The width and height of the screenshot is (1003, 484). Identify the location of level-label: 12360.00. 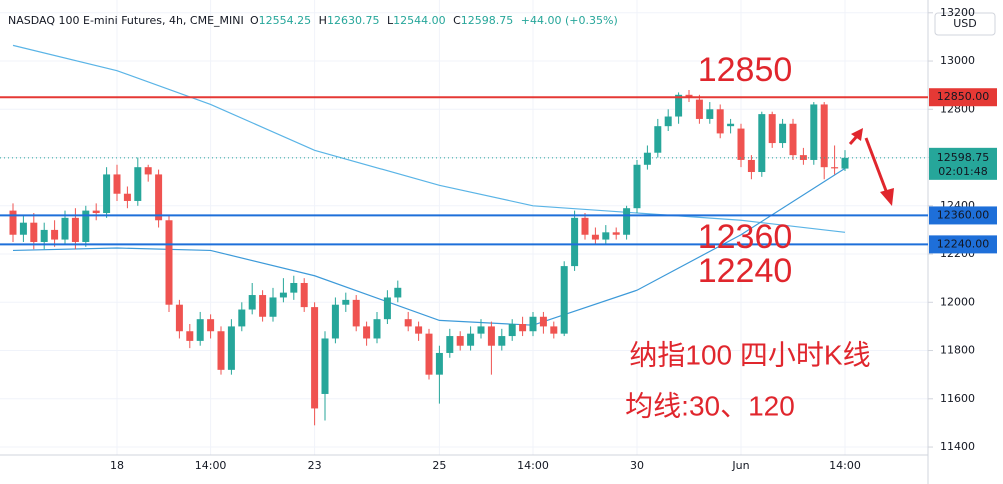
(963, 214).